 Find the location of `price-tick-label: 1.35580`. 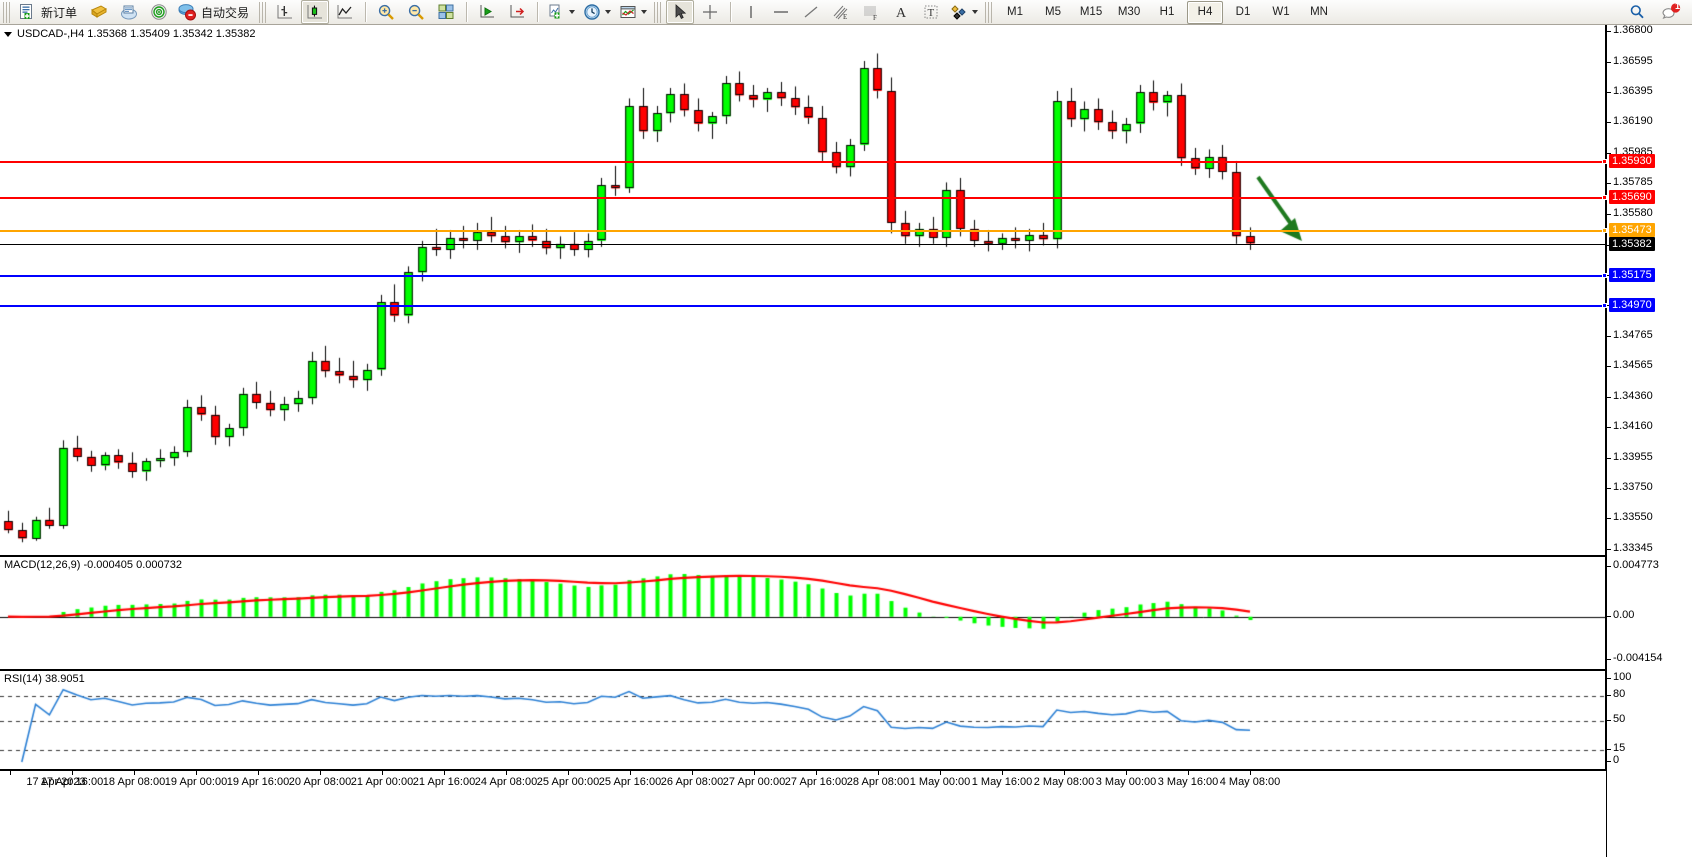

price-tick-label: 1.35580 is located at coordinates (1633, 212).